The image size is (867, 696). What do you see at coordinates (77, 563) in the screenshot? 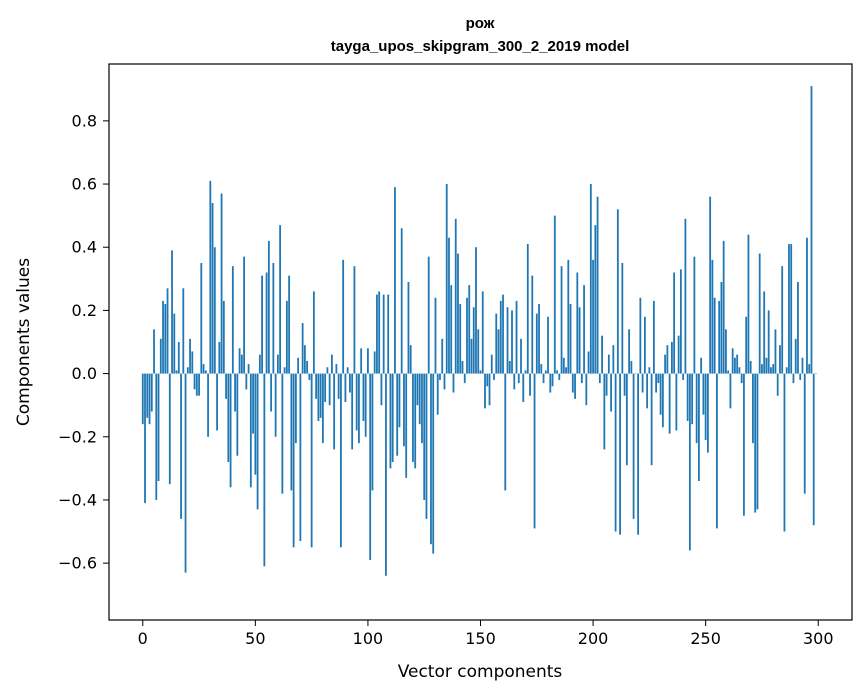
I see `y-tick-label: −0.6` at bounding box center [77, 563].